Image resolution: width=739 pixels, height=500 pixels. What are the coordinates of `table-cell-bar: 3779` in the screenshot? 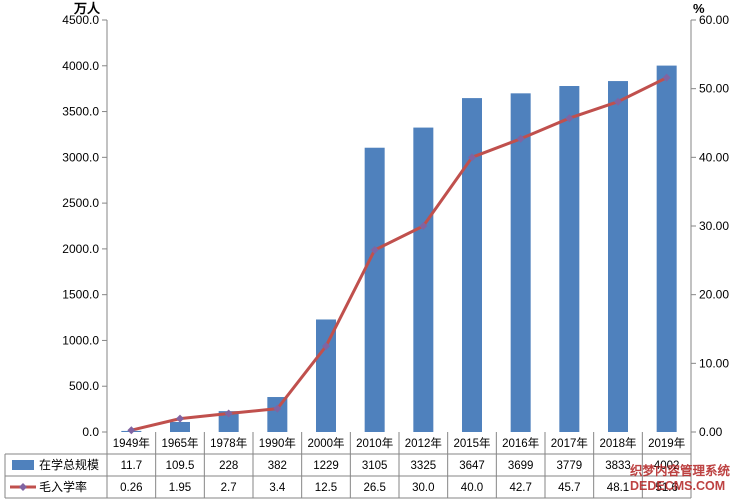 It's located at (570, 466).